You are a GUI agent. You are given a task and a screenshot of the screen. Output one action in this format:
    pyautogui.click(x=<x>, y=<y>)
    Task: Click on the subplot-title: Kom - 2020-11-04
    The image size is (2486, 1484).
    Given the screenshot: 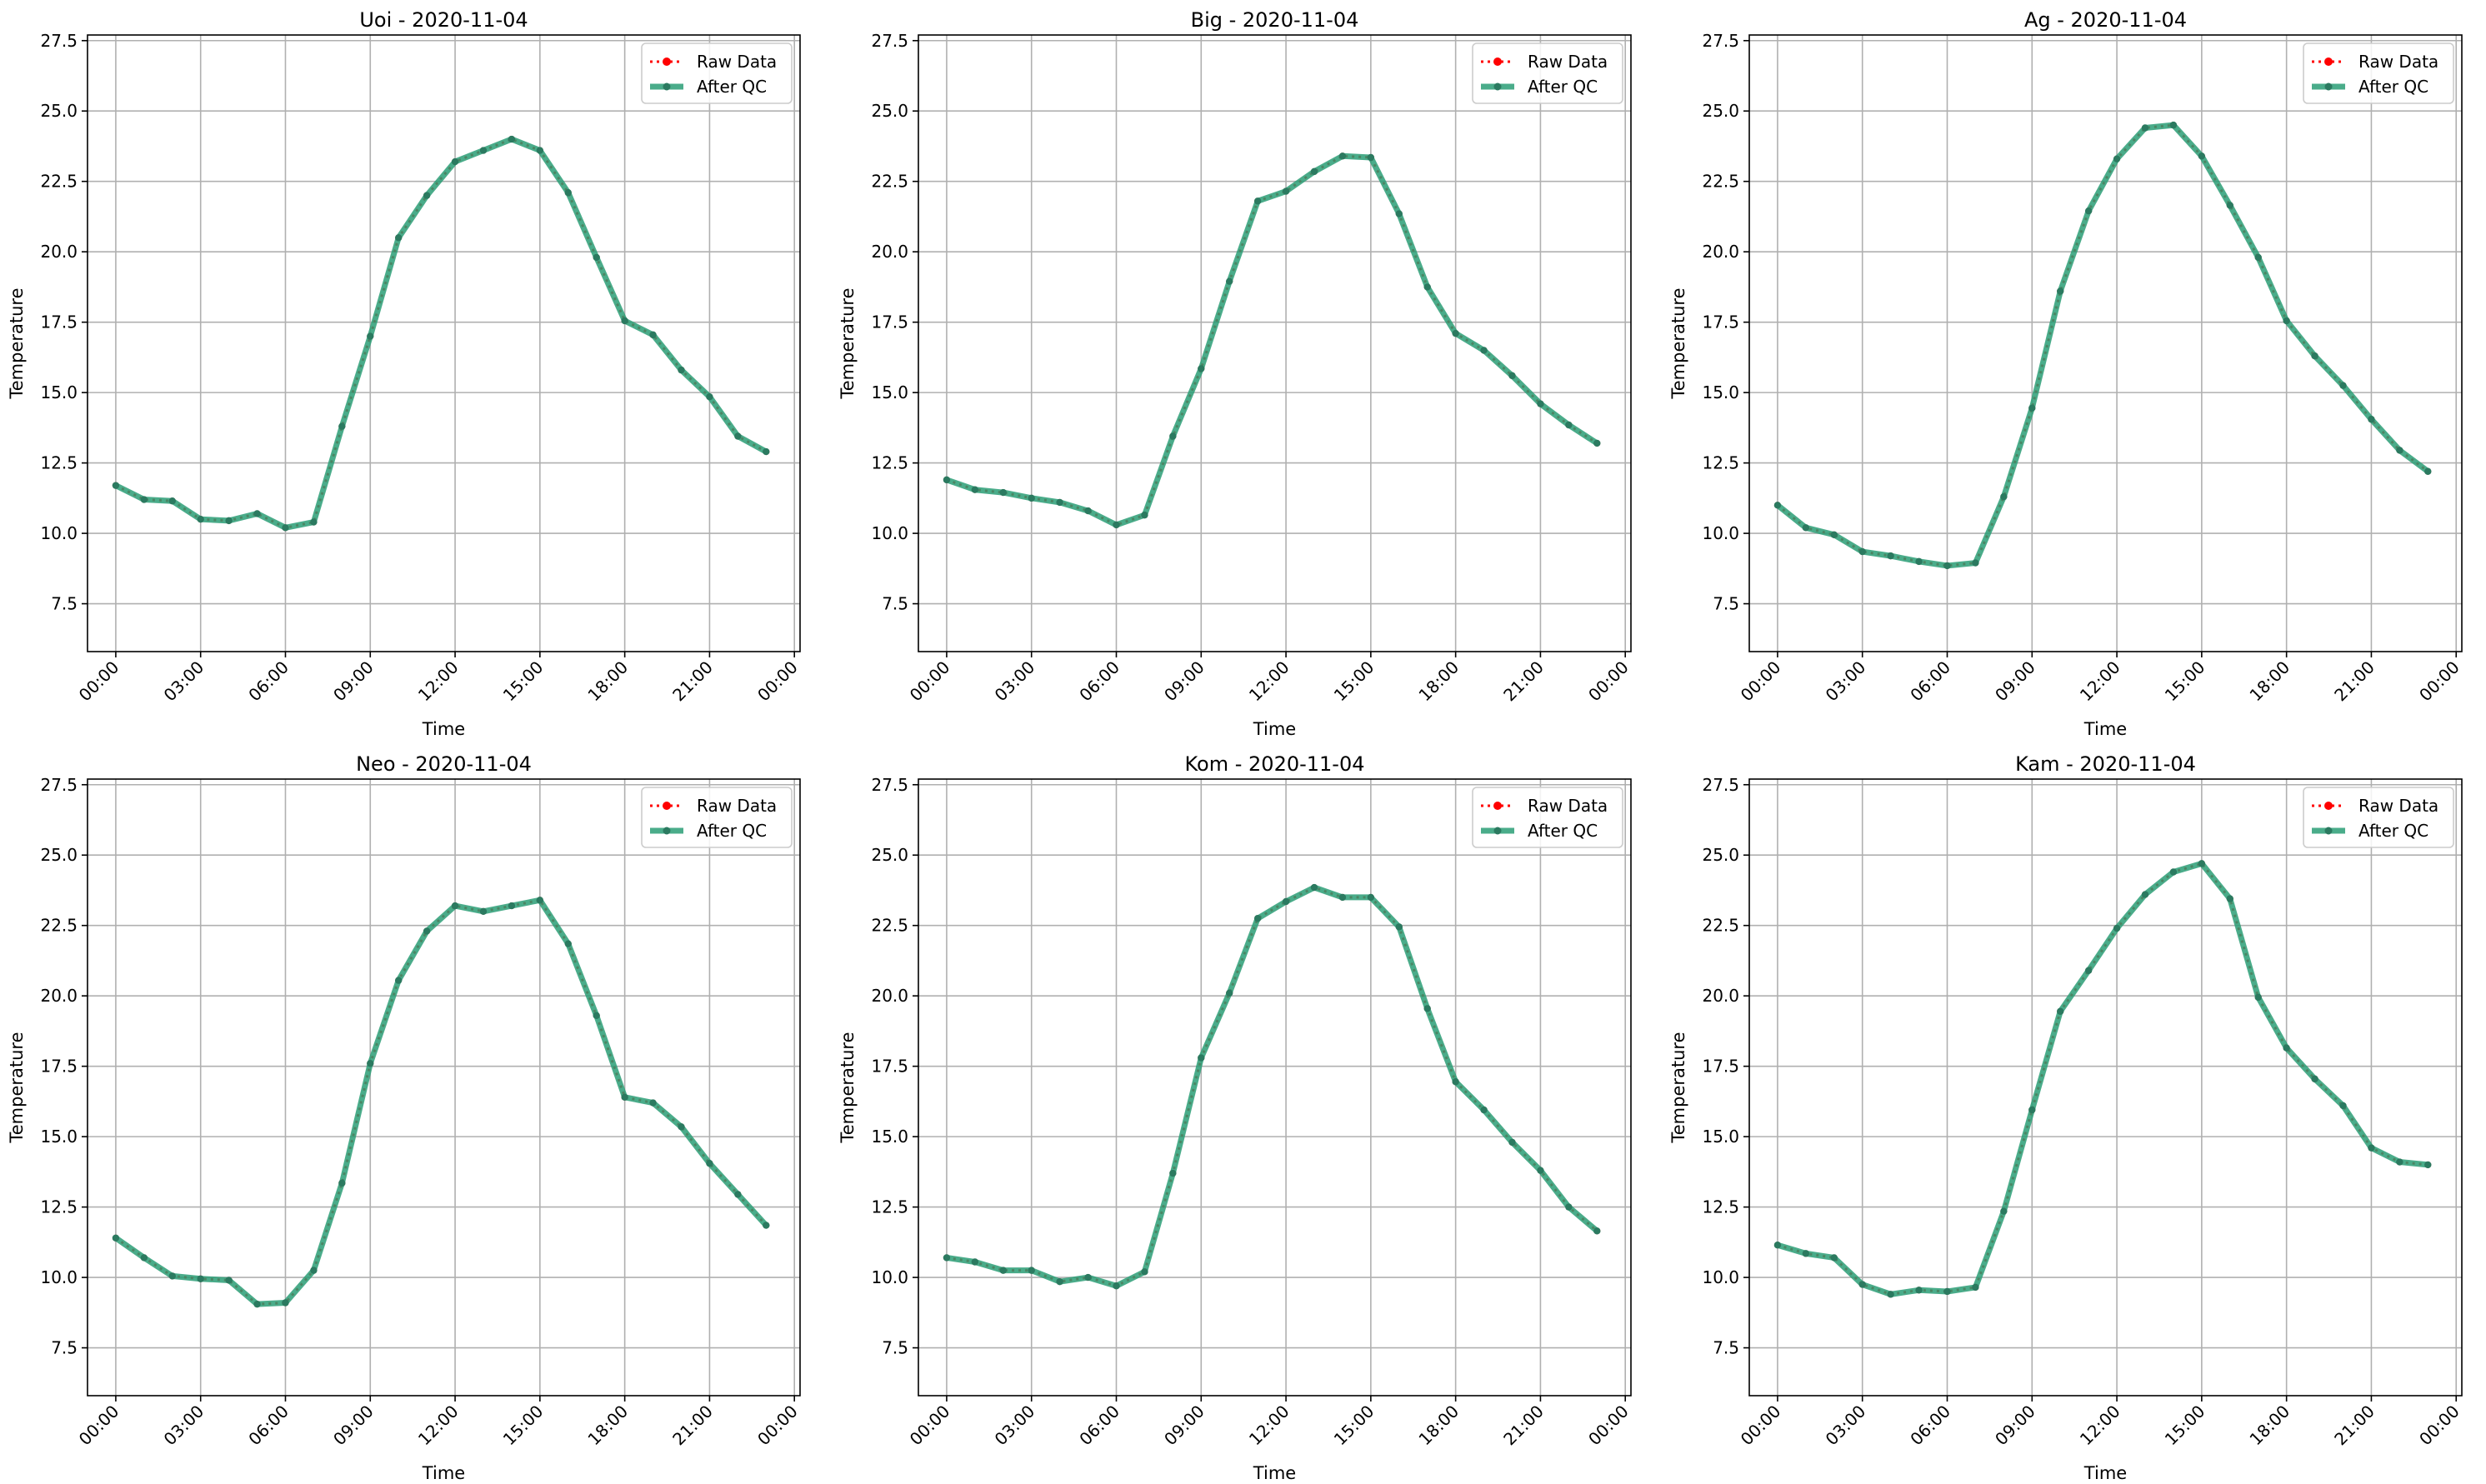 What is the action you would take?
    pyautogui.click(x=1275, y=764)
    